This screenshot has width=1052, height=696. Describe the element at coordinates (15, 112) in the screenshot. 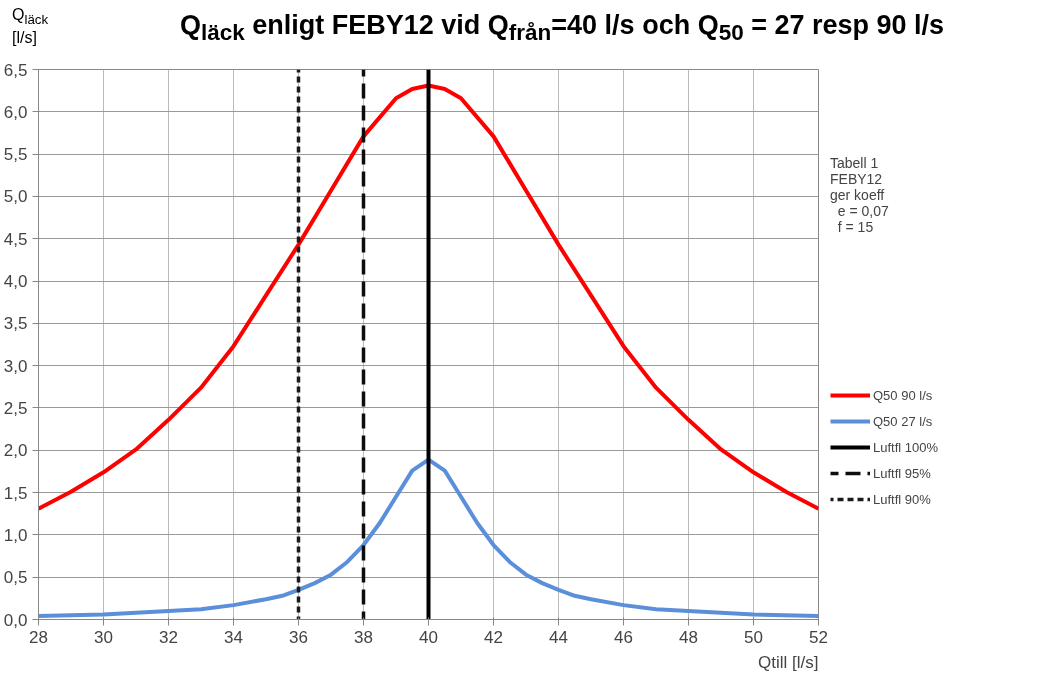

I see `y-tick-label: 6,0` at that location.